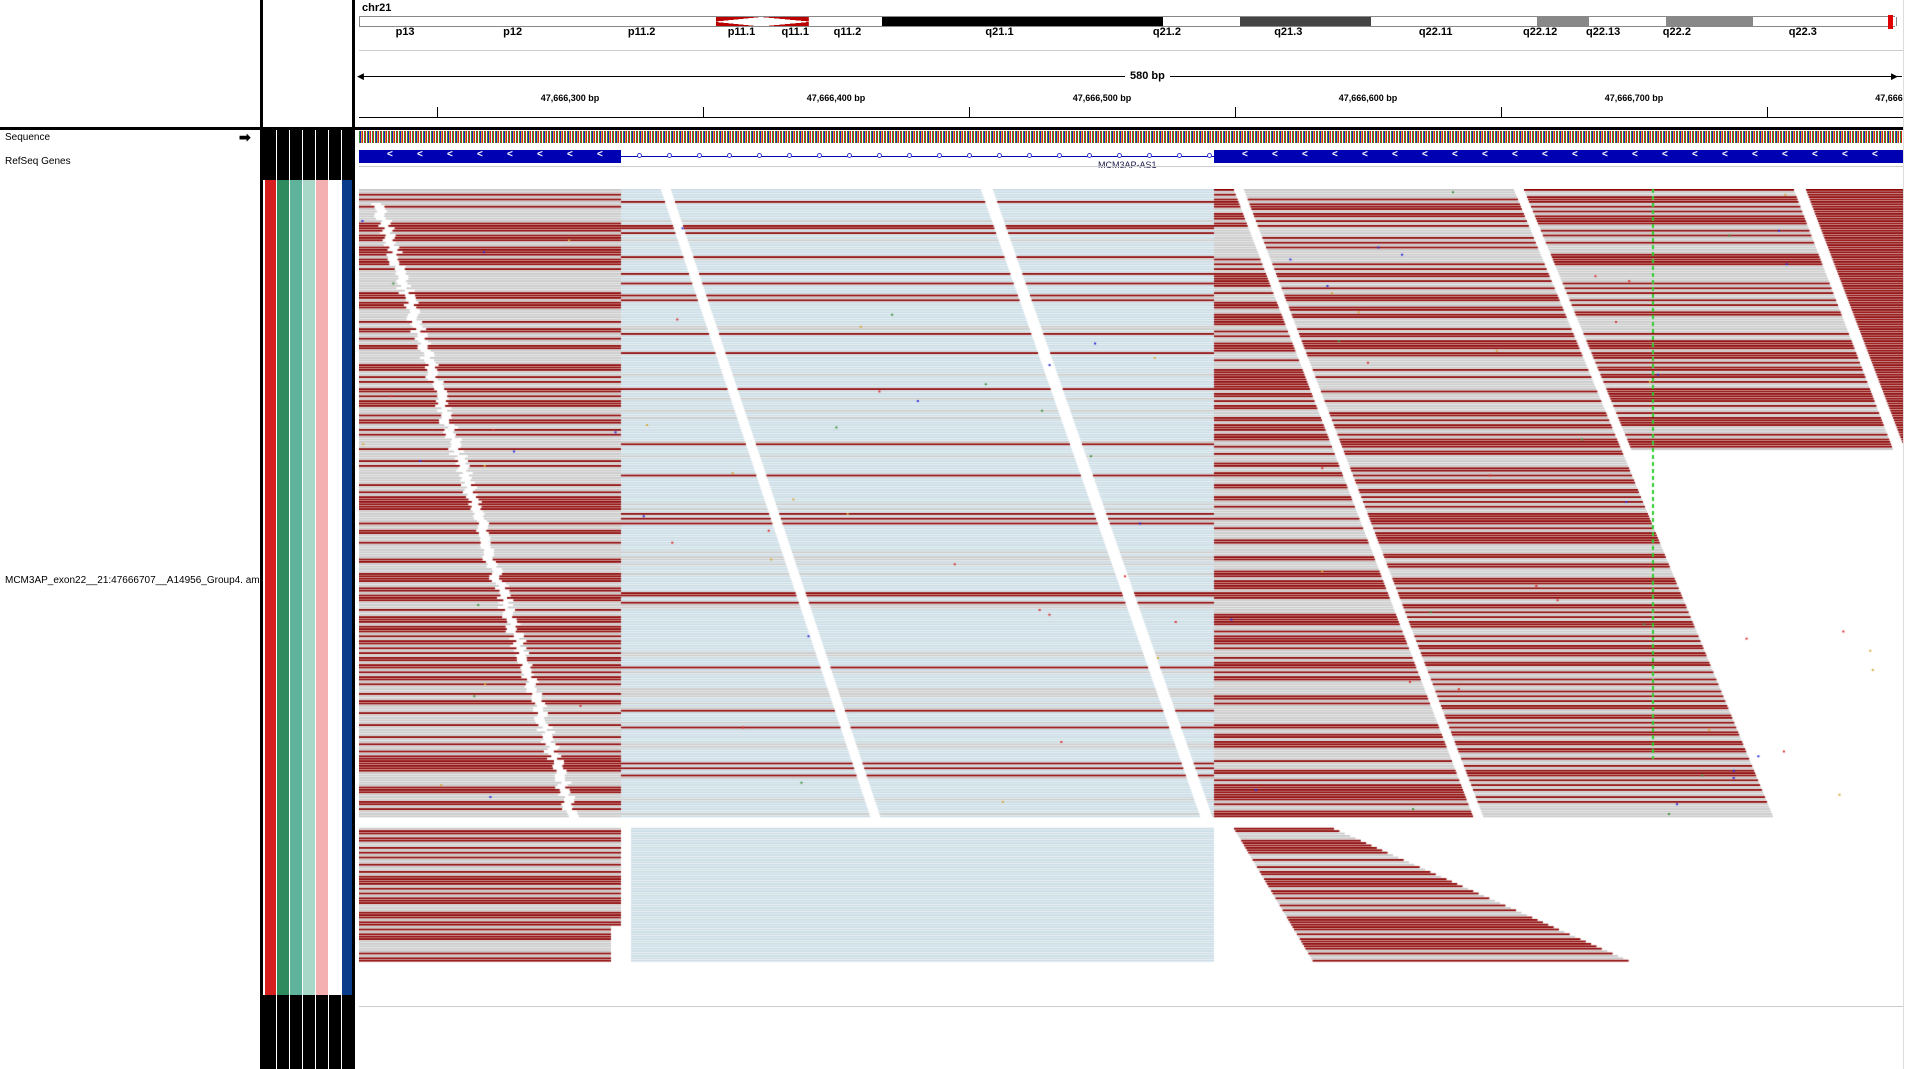 The width and height of the screenshot is (1920, 1069). What do you see at coordinates (309, 587) in the screenshot?
I see `attribute-color-lightgreen` at bounding box center [309, 587].